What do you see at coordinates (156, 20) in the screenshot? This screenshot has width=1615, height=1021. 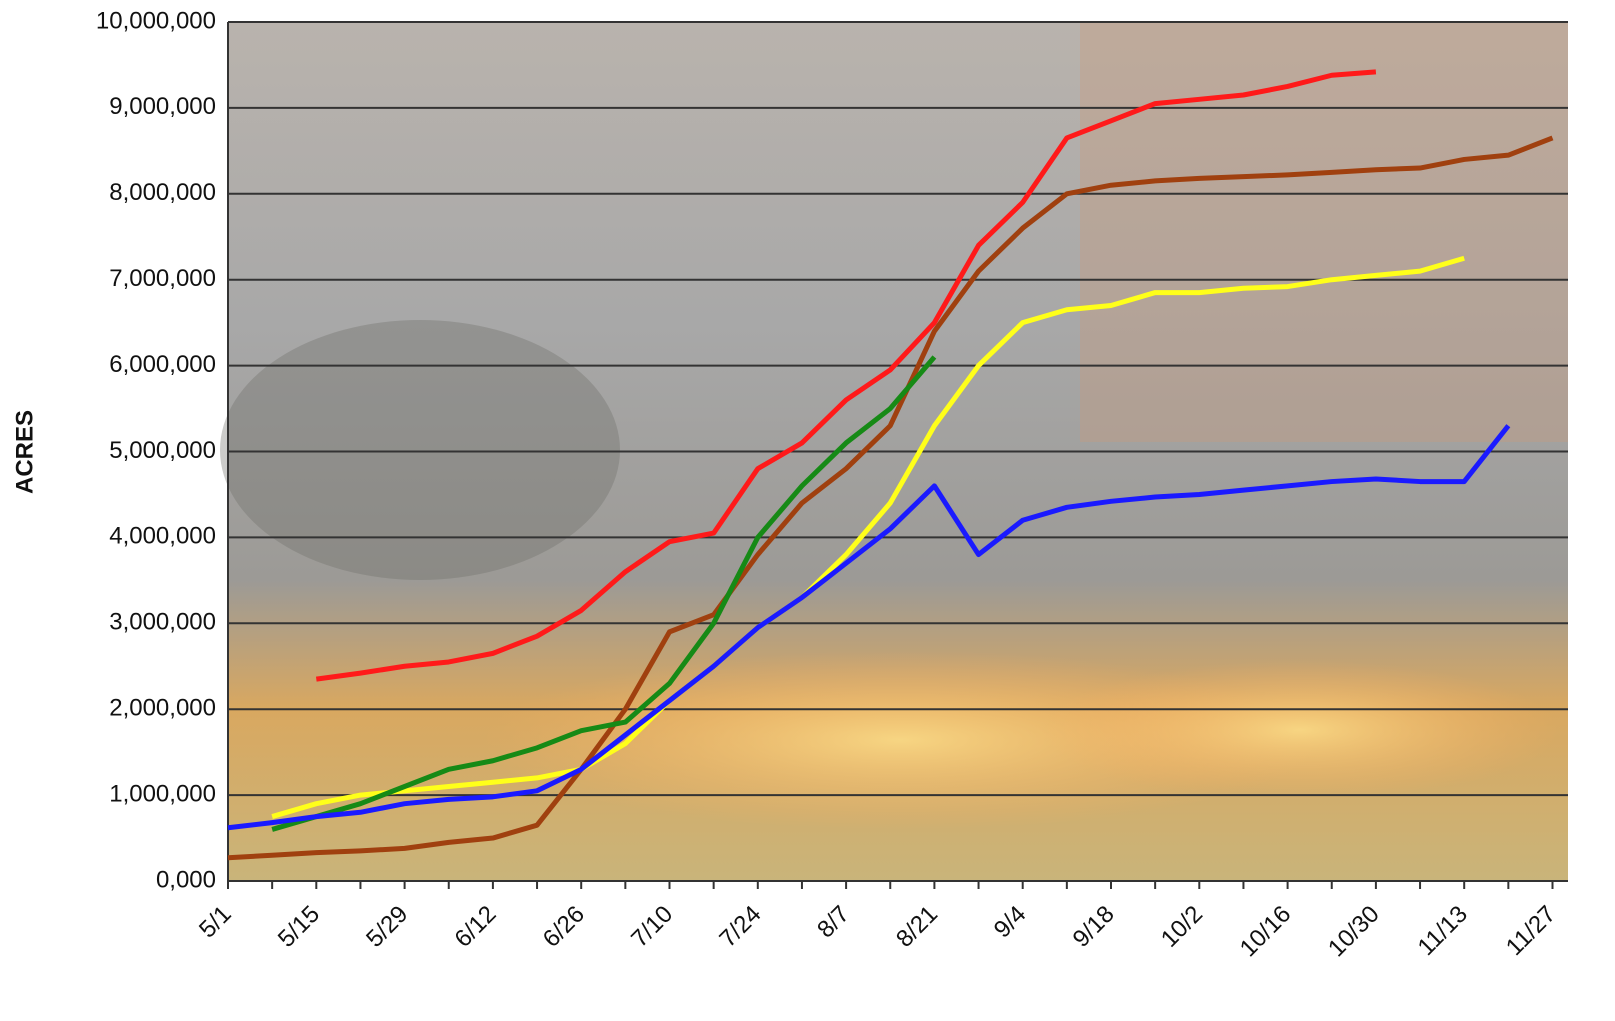 I see `y-tick-label: 10,000,000` at bounding box center [156, 20].